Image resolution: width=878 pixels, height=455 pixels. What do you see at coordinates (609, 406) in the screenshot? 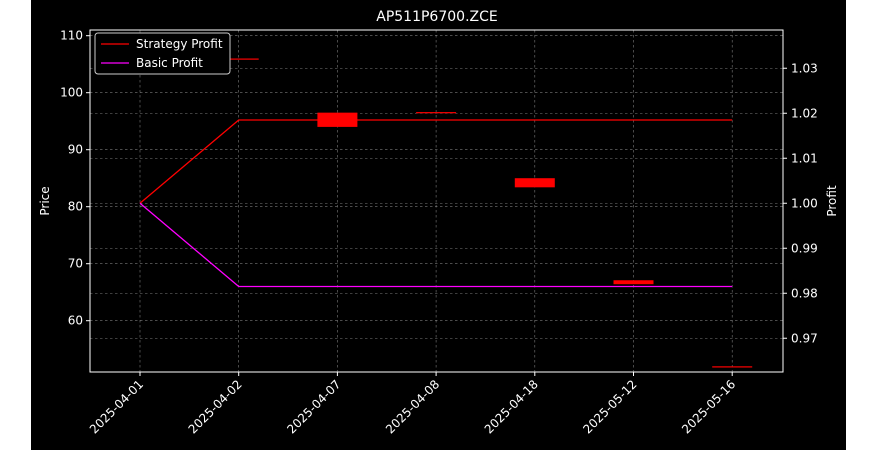
I see `x-tick-label: 2025-05-12` at bounding box center [609, 406].